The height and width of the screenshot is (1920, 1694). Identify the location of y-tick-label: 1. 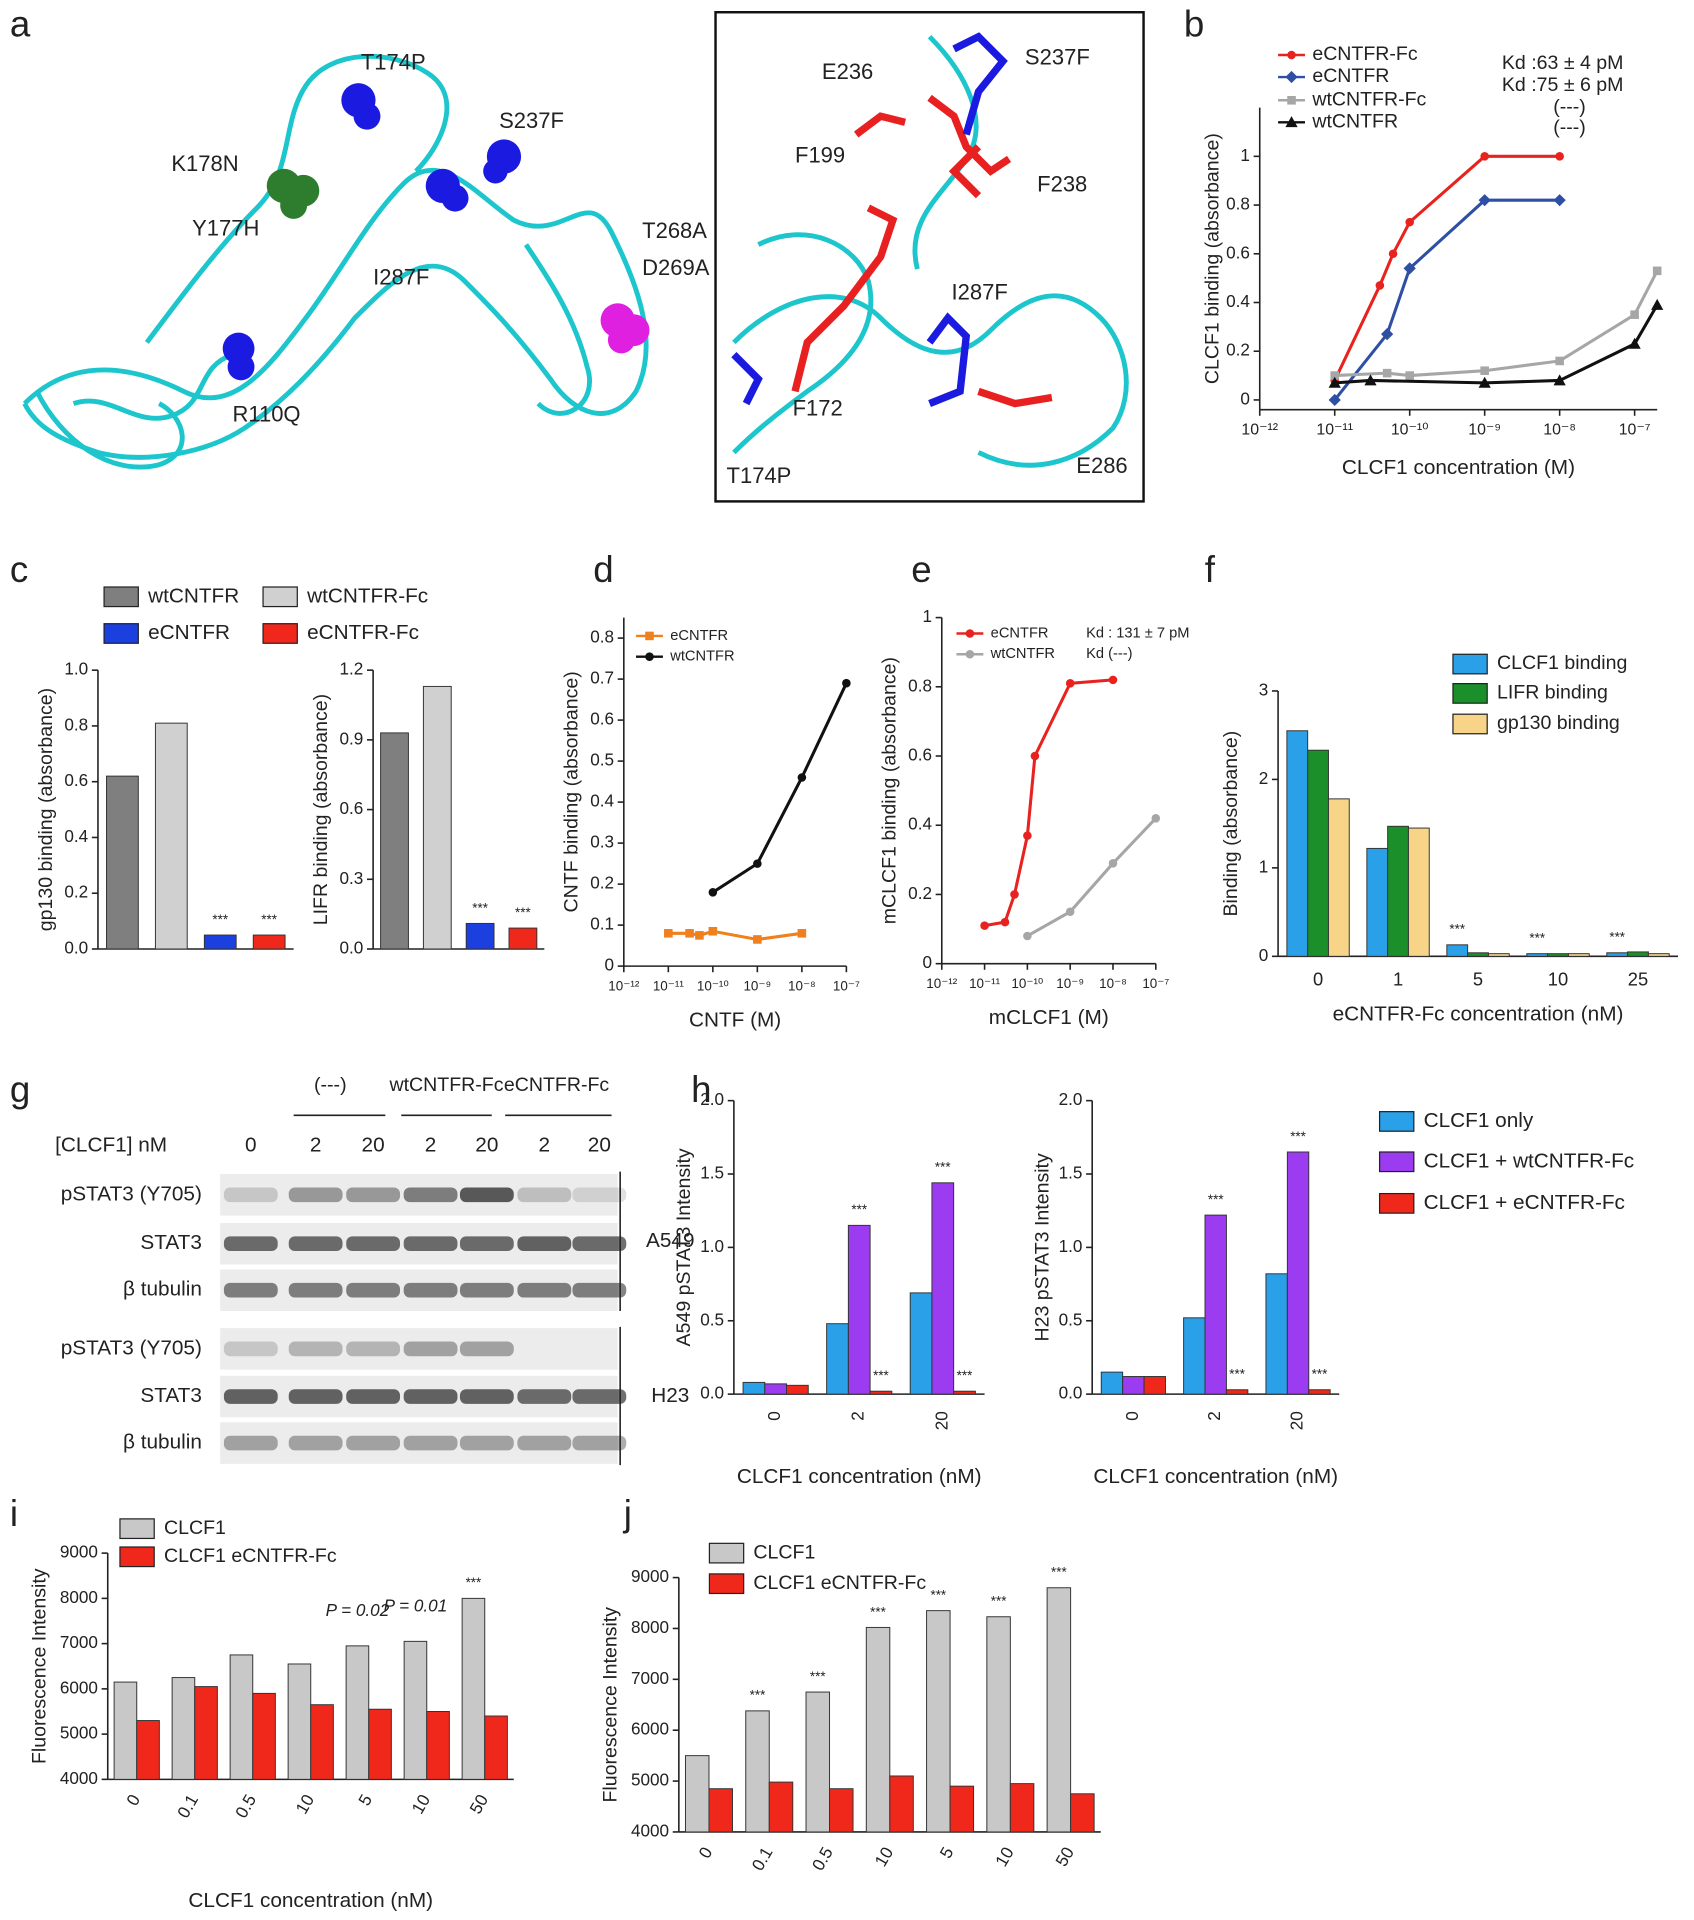
(1264, 866).